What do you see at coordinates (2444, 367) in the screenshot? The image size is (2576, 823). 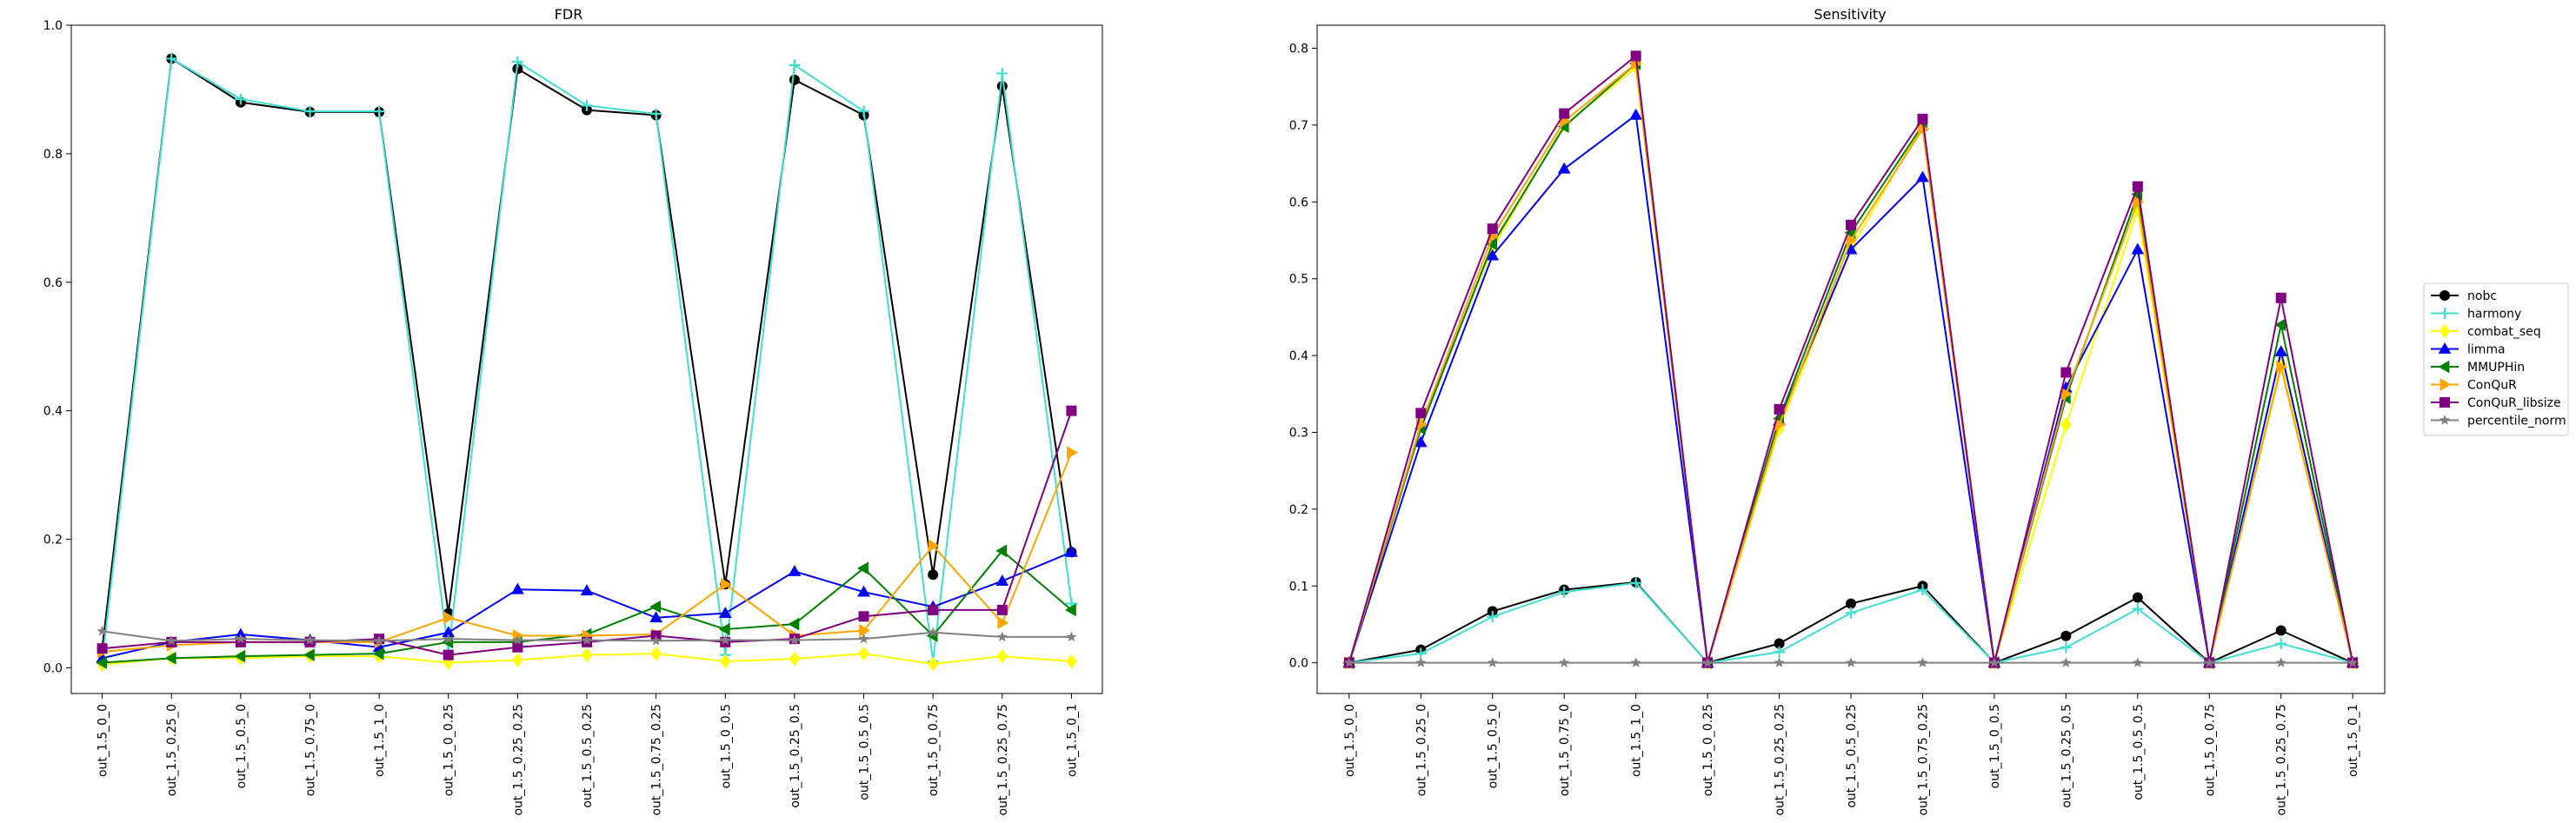 I see `legend-marker-MMUPHin` at bounding box center [2444, 367].